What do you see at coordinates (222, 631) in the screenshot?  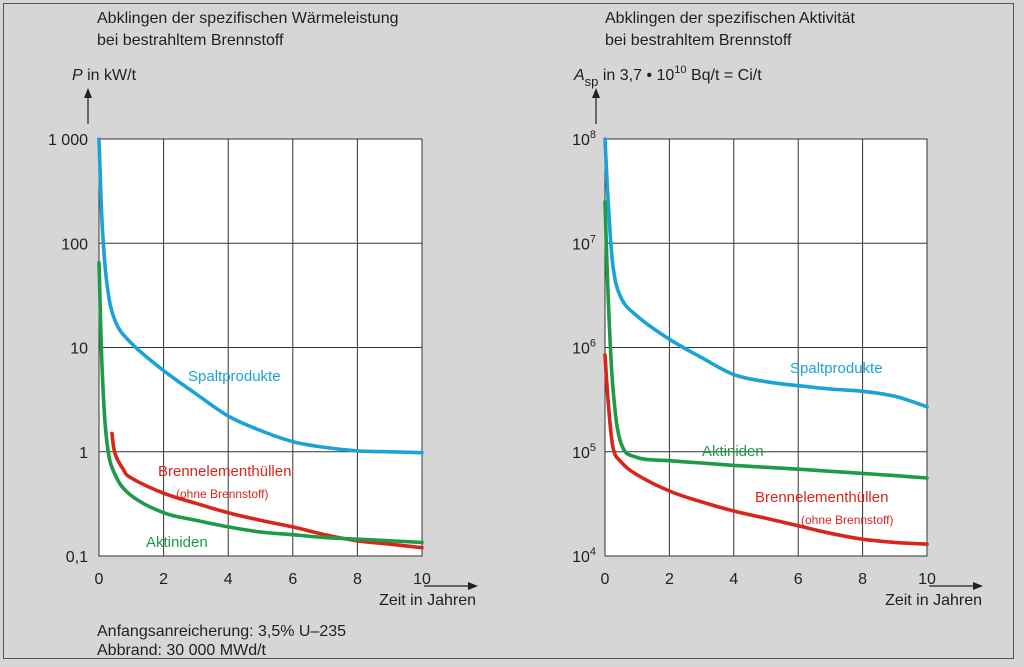 I see `note-anreicherung: Anfangsanreicherung: 3,5% U–235` at bounding box center [222, 631].